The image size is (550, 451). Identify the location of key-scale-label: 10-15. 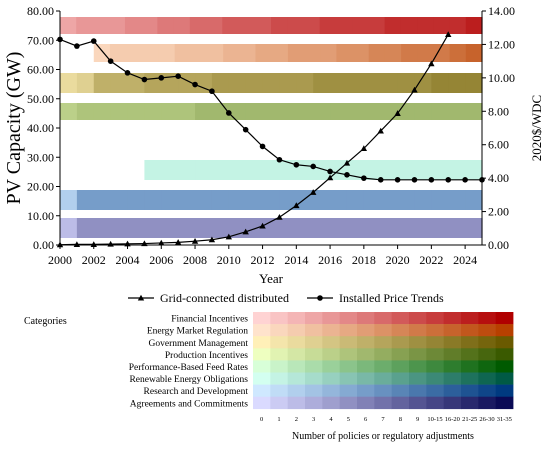
(434, 419).